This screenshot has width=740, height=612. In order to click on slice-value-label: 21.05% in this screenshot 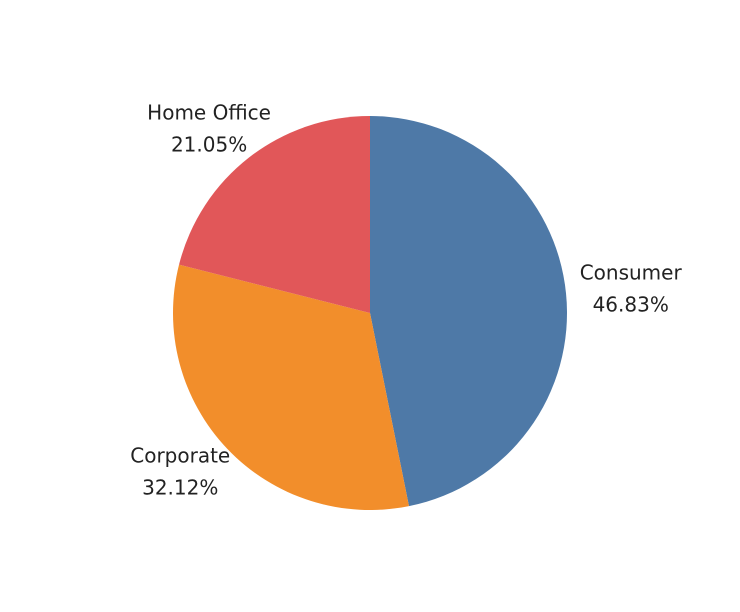, I will do `click(209, 144)`.